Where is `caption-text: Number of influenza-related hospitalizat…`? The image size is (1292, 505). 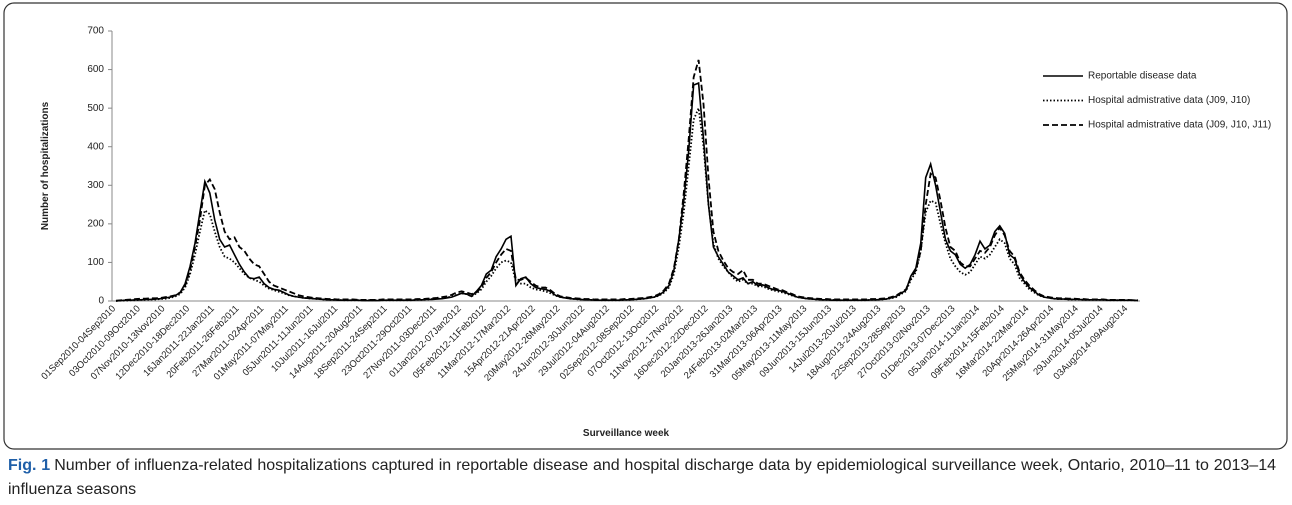 caption-text: Number of influenza-related hospitalizat… is located at coordinates (642, 477).